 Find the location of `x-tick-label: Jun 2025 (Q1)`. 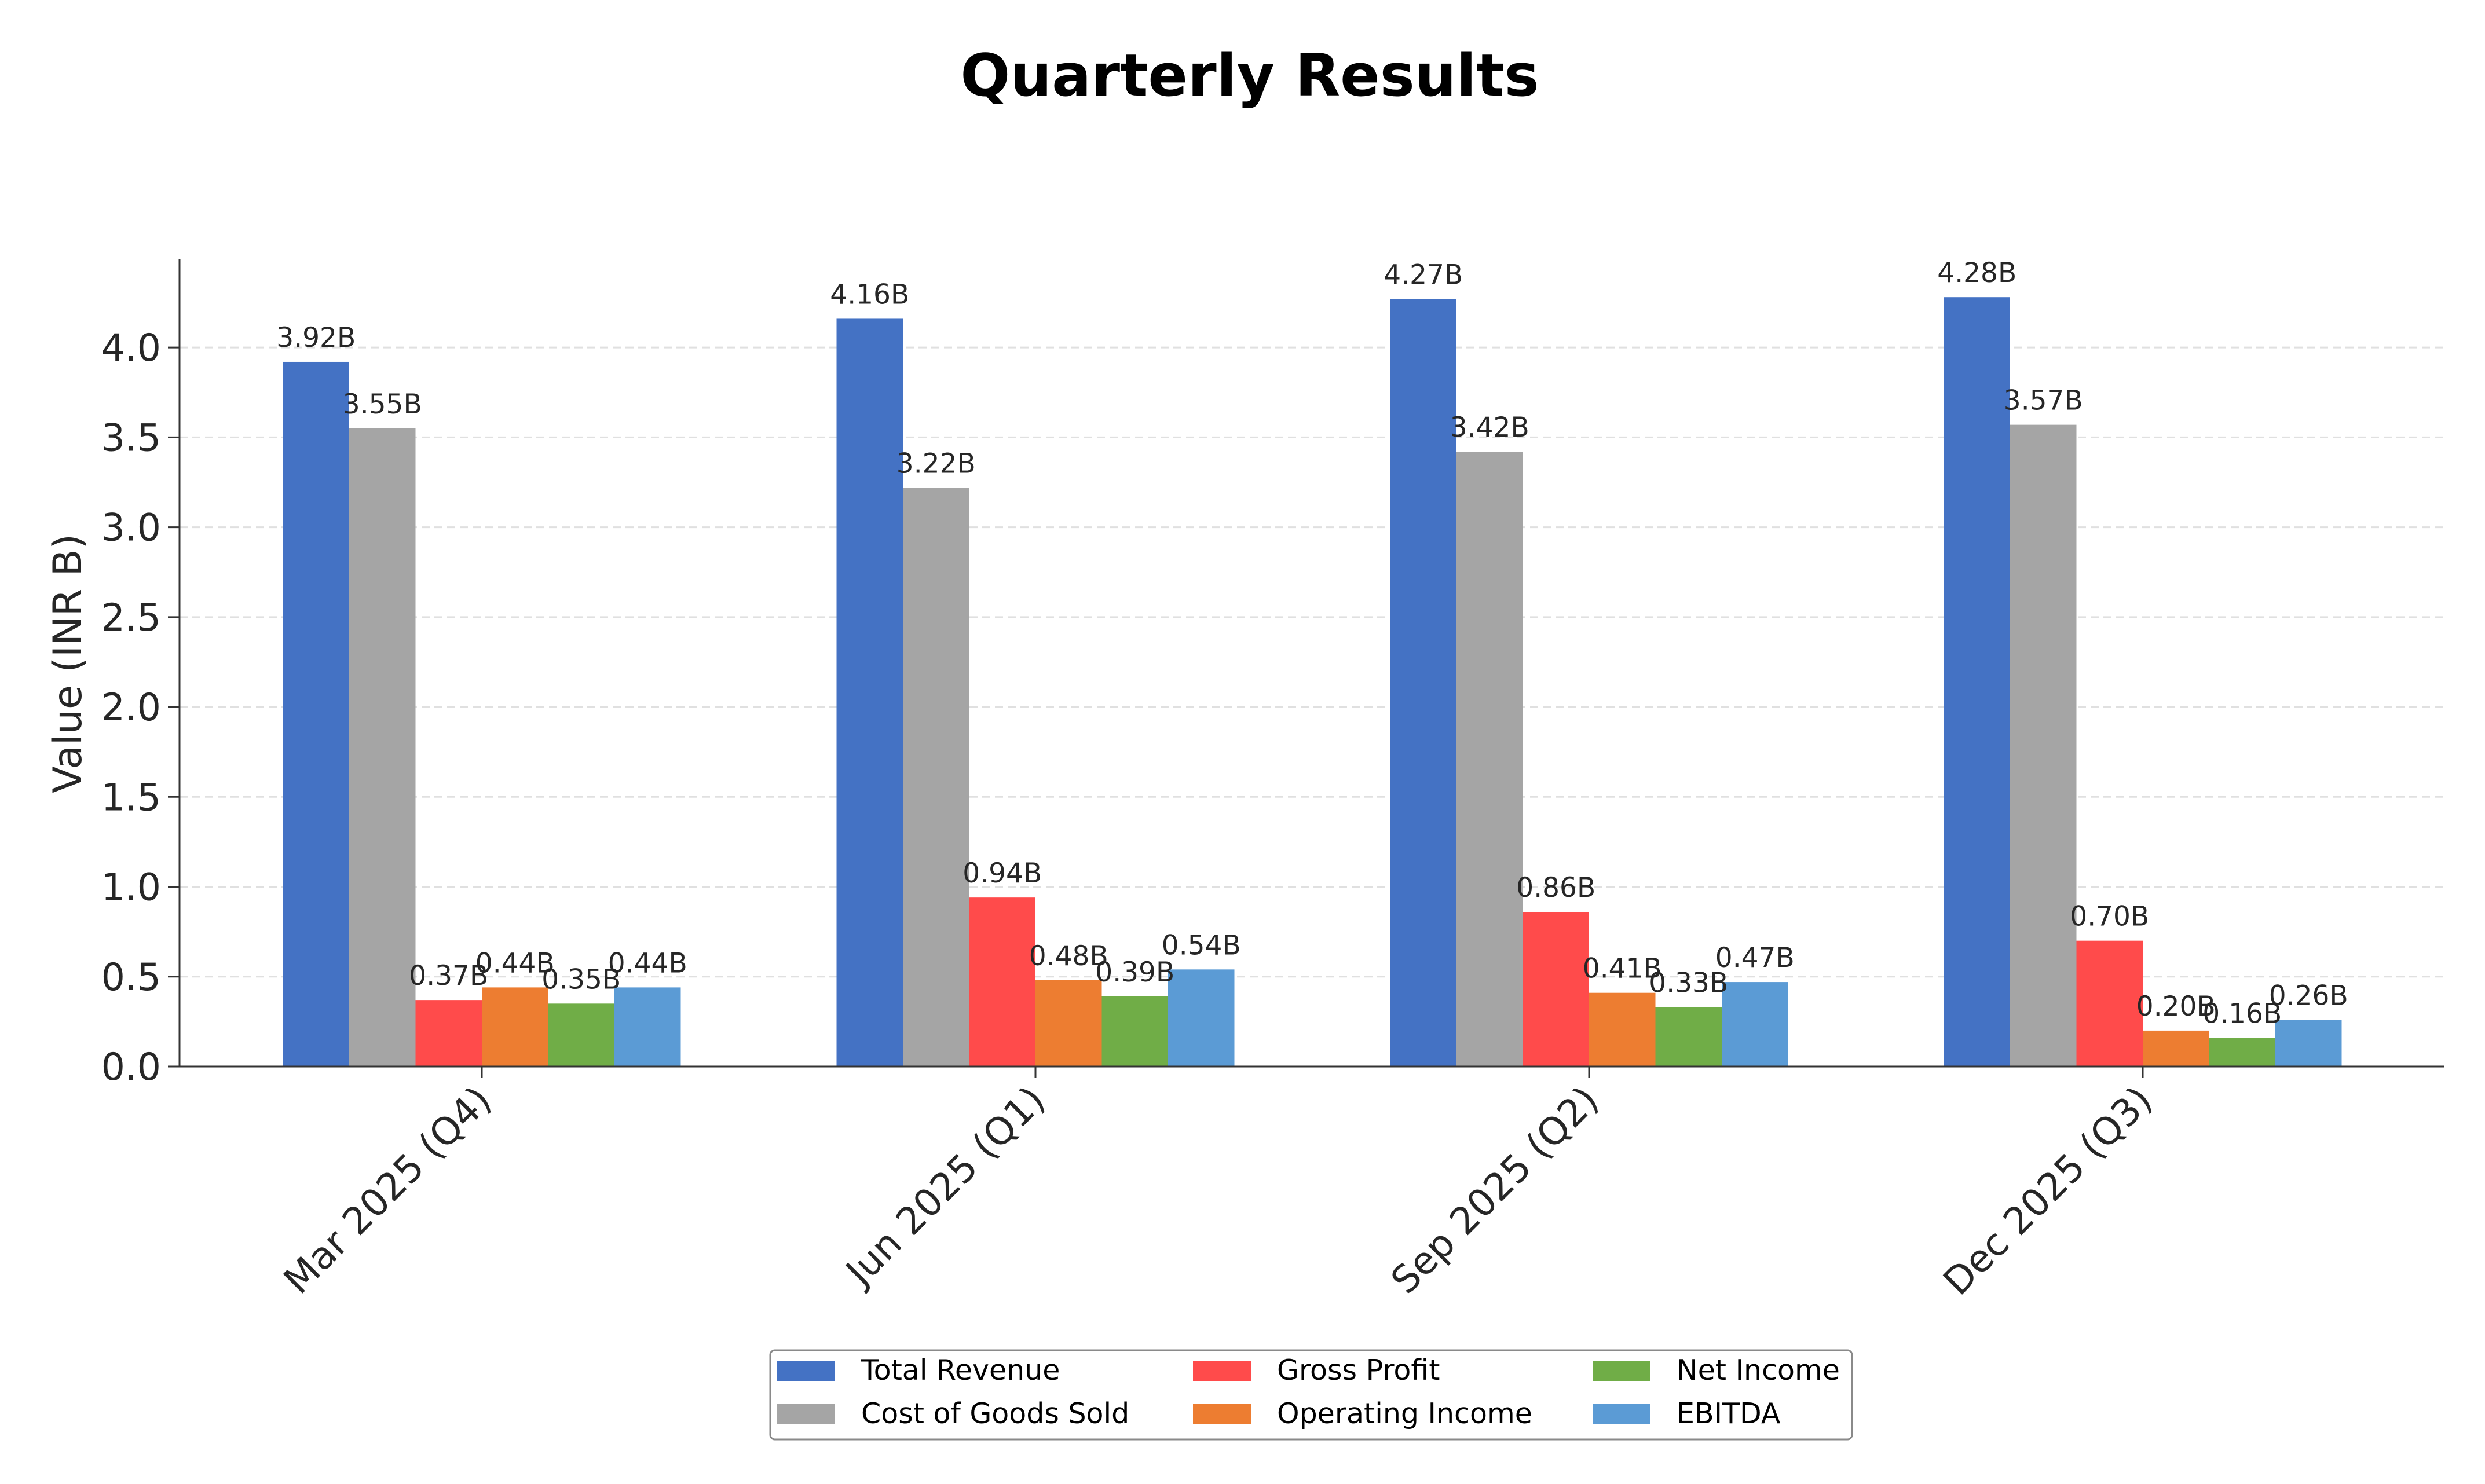

x-tick-label: Jun 2025 (Q1) is located at coordinates (944, 1186).